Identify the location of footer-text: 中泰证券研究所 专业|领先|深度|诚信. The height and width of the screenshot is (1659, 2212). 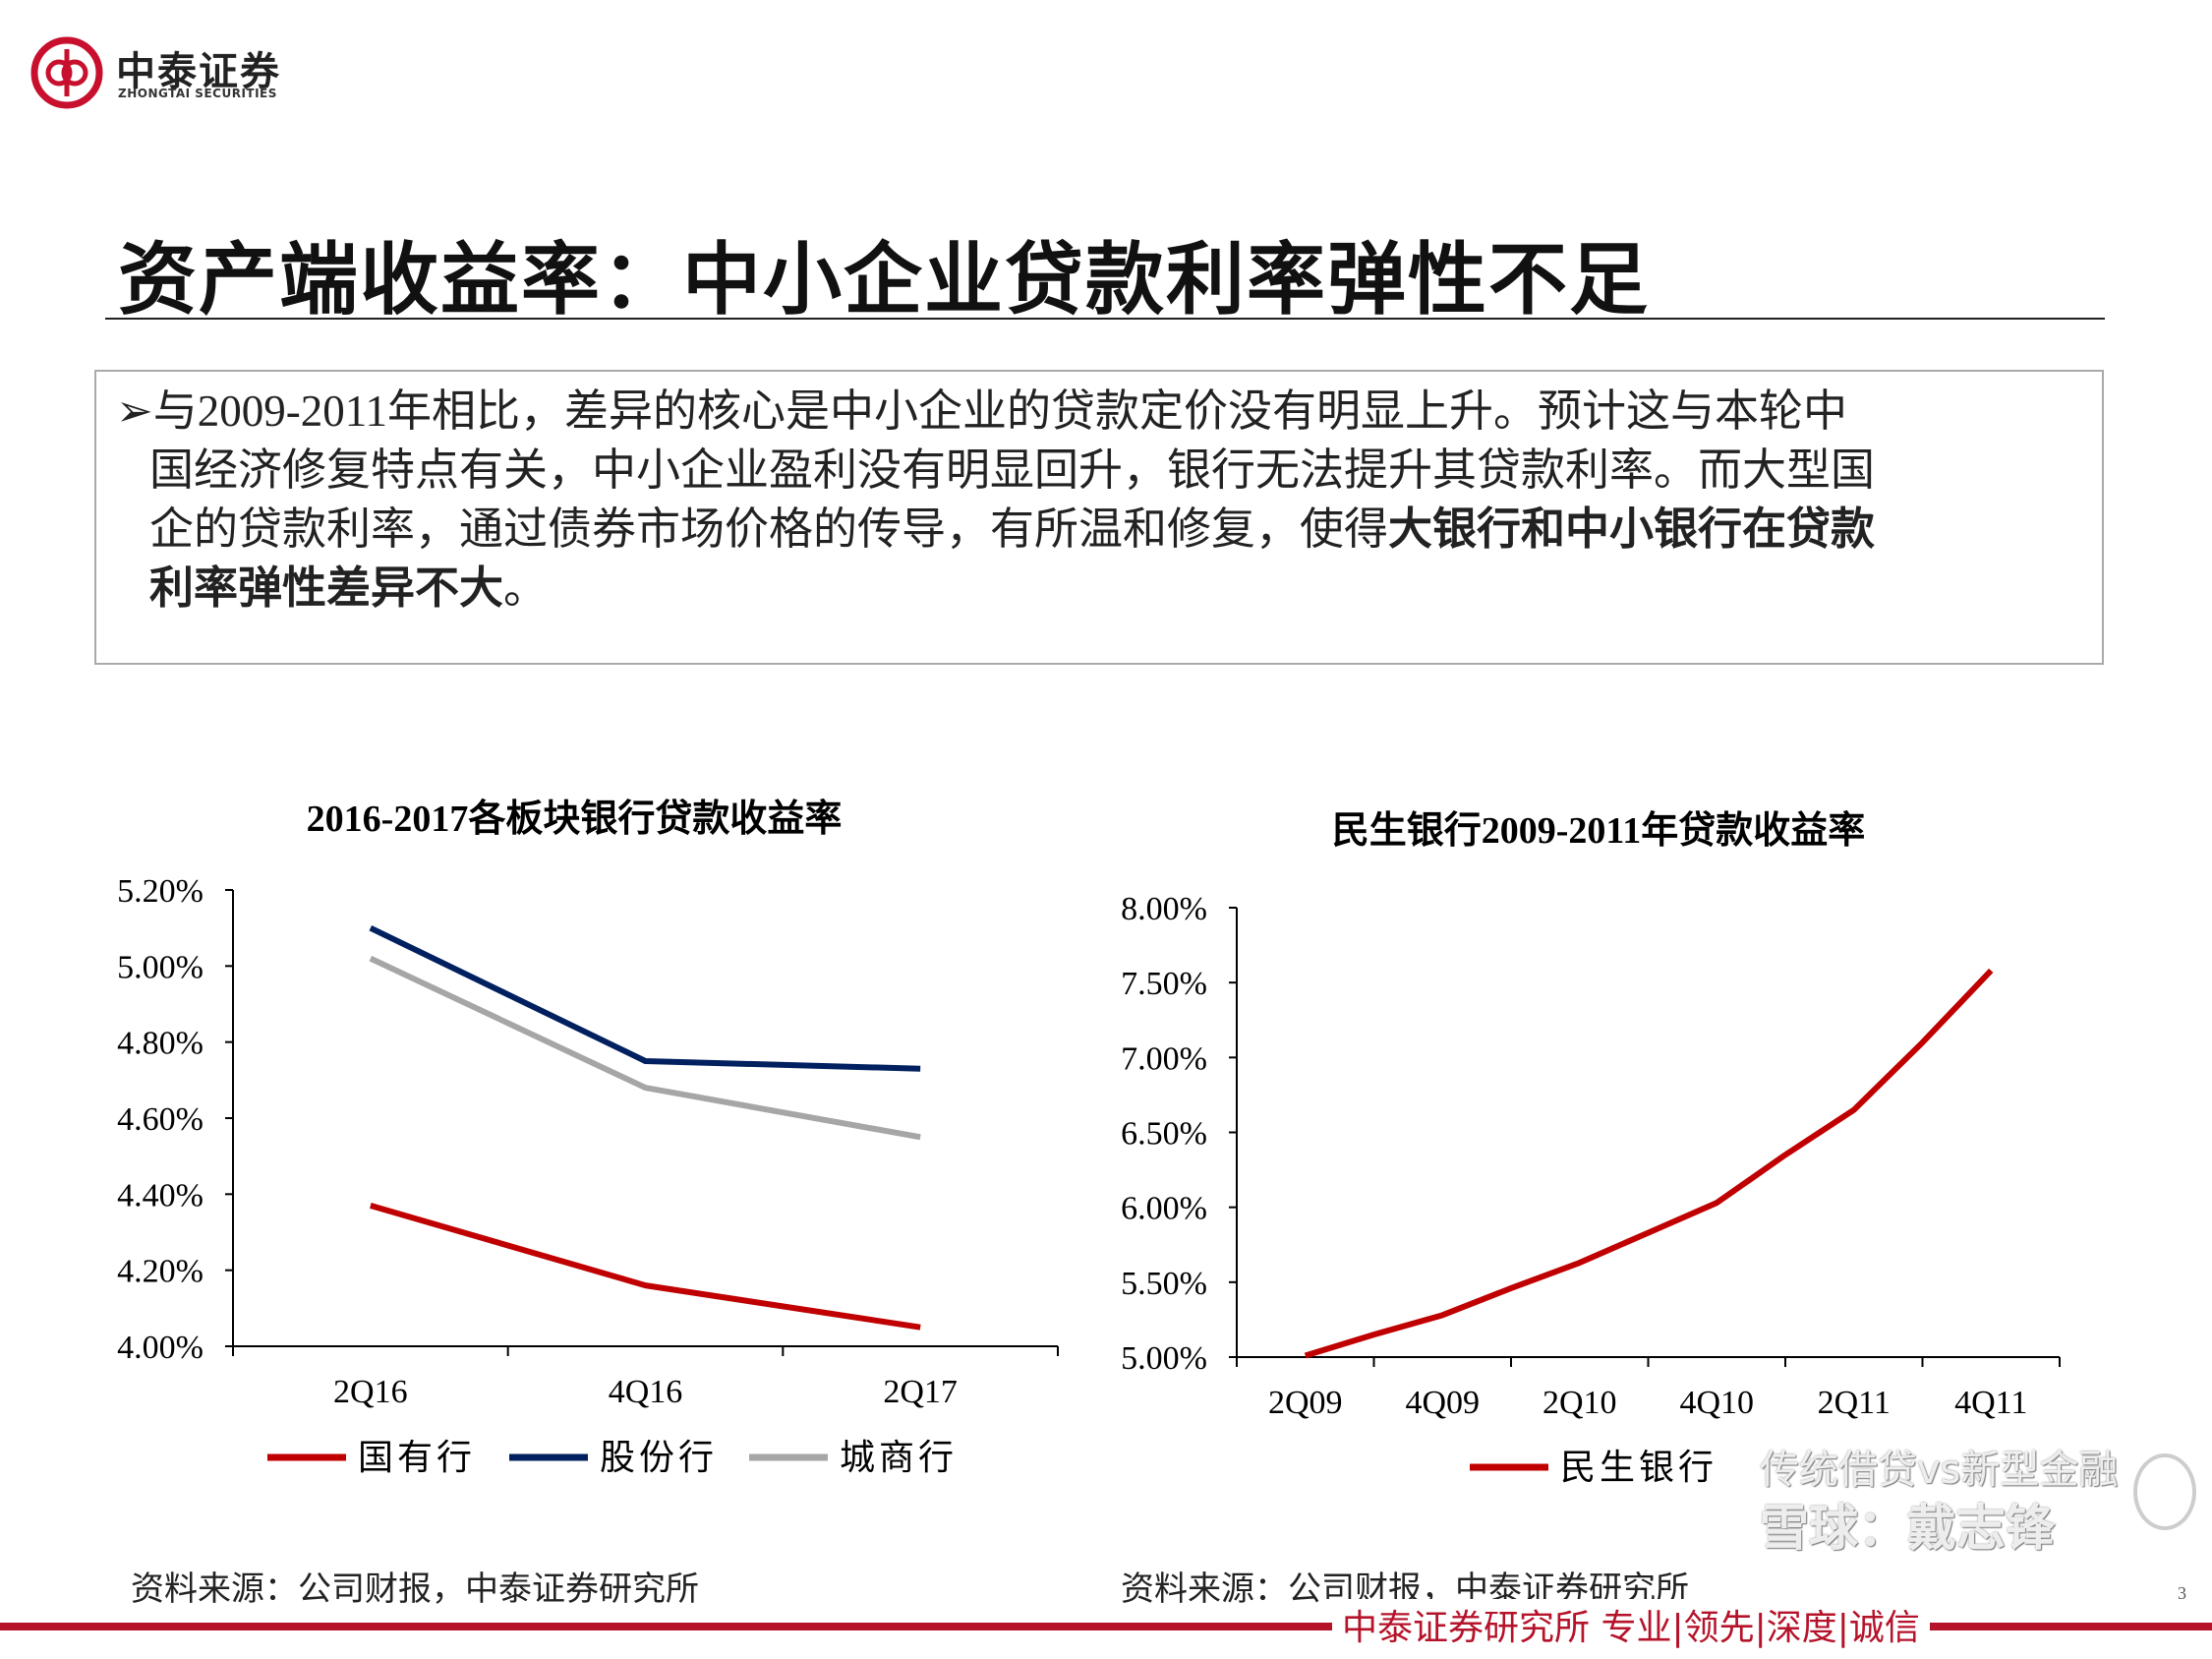
(1631, 1624).